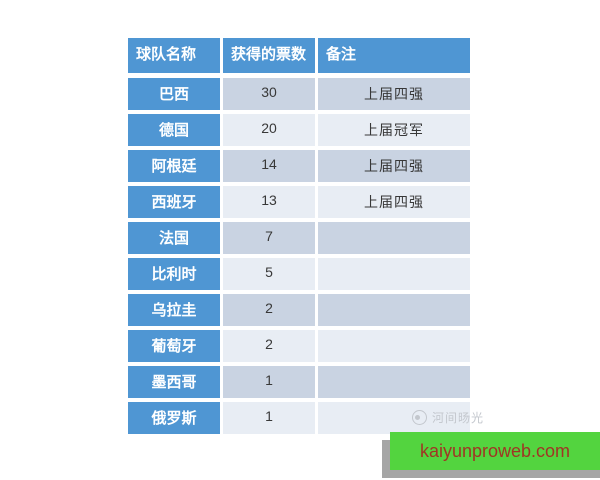  What do you see at coordinates (269, 202) in the screenshot?
I see `votes-cell: 13` at bounding box center [269, 202].